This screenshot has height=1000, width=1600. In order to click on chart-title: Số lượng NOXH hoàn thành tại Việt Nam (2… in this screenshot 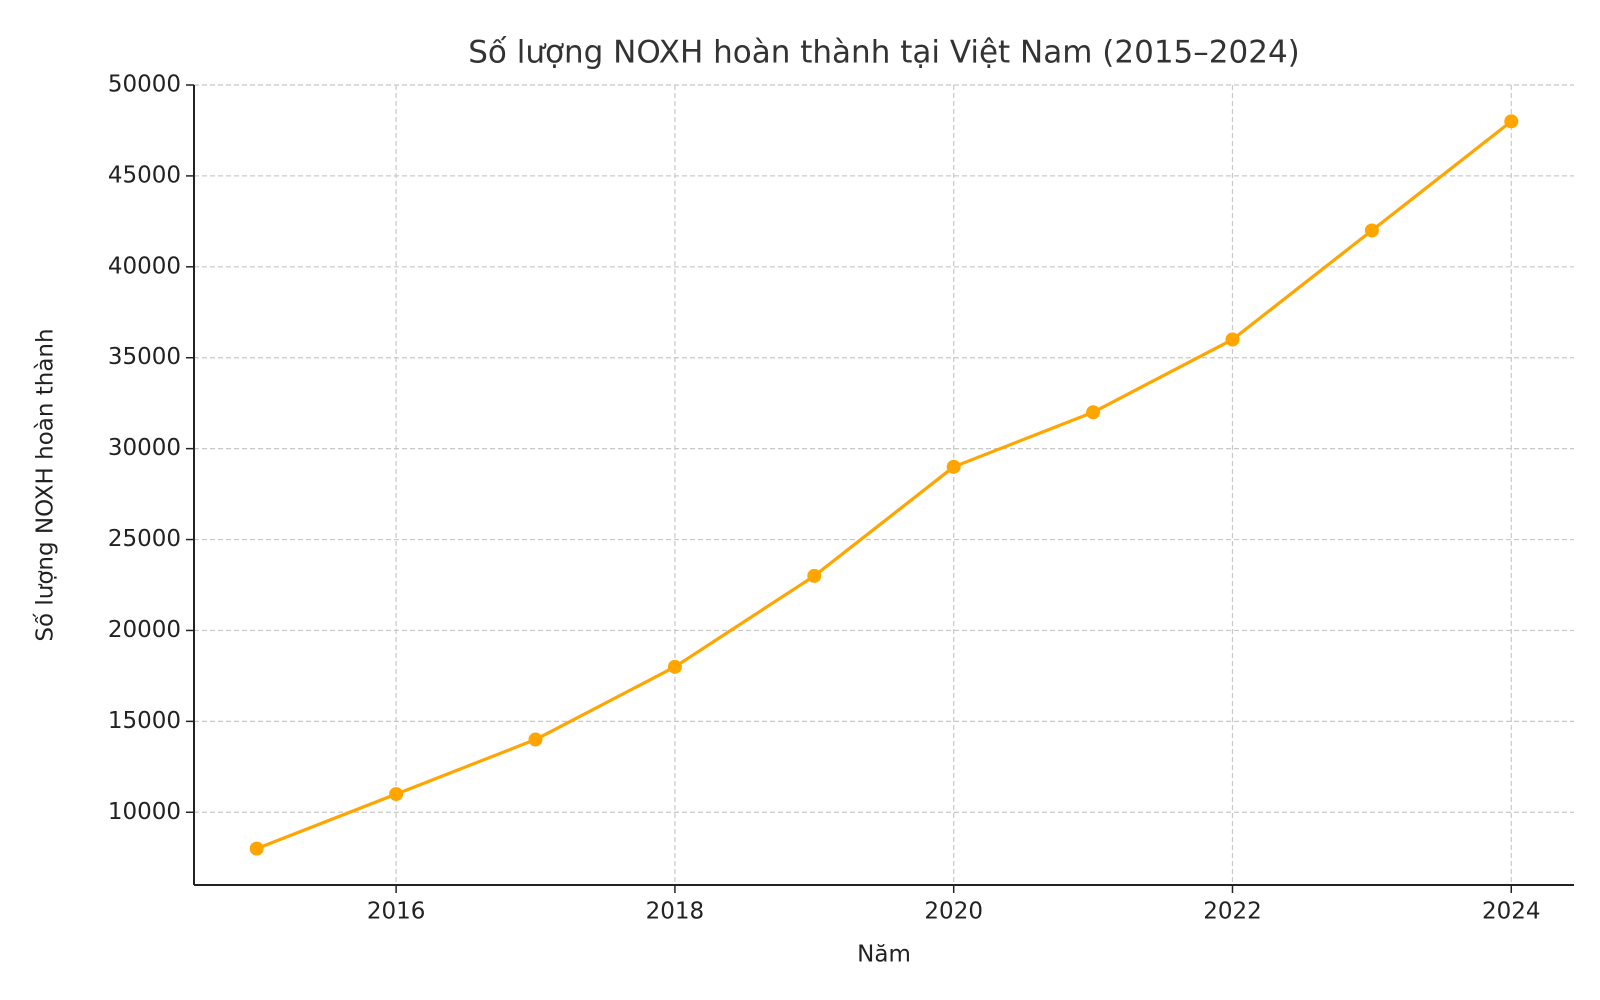, I will do `click(884, 53)`.